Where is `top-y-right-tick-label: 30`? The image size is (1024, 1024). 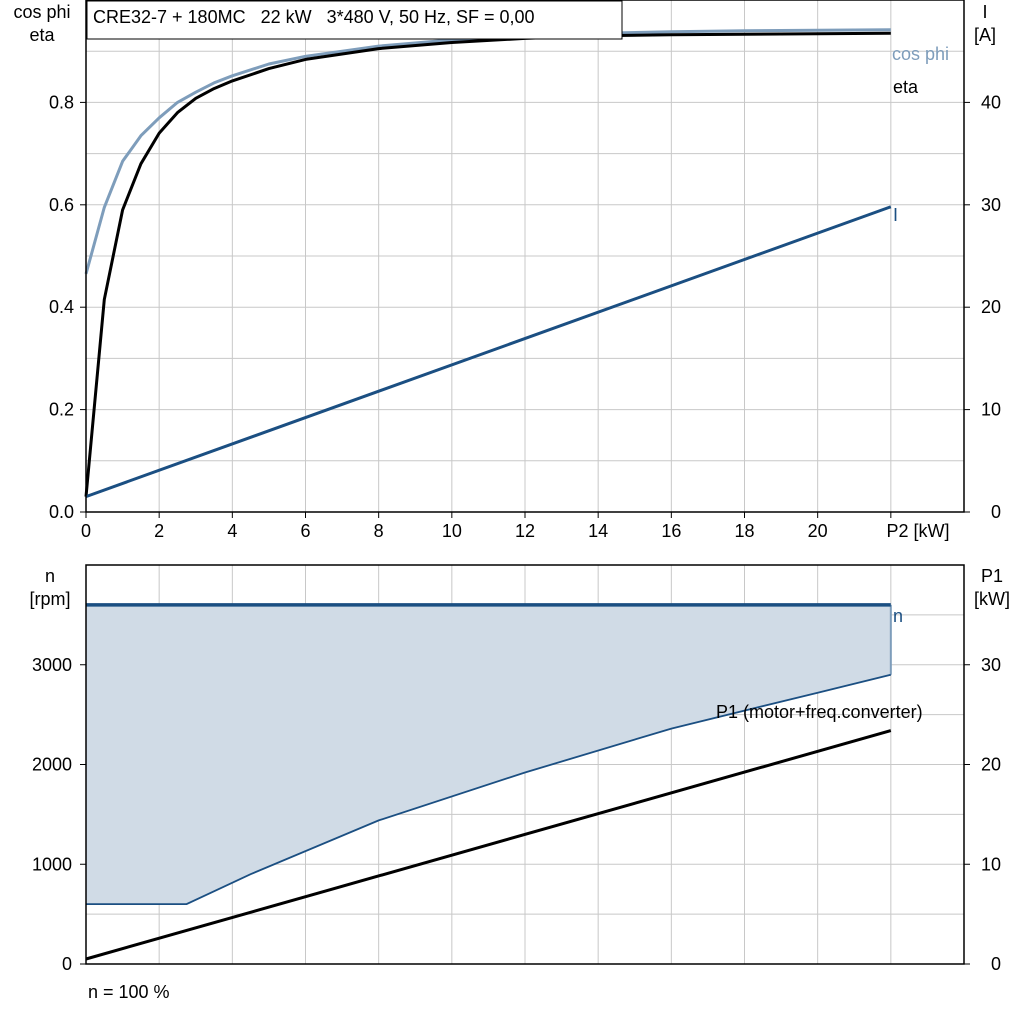
top-y-right-tick-label: 30 is located at coordinates (991, 205).